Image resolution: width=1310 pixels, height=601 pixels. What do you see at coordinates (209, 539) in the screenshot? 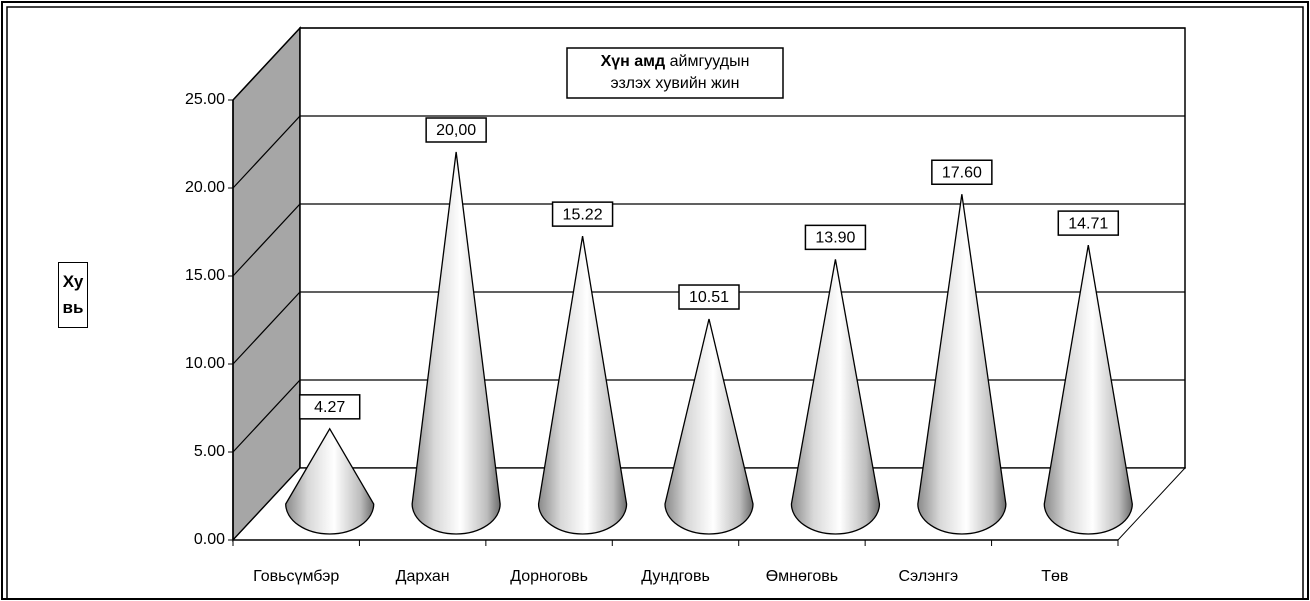
I see `y-tick-label: 0.00` at bounding box center [209, 539].